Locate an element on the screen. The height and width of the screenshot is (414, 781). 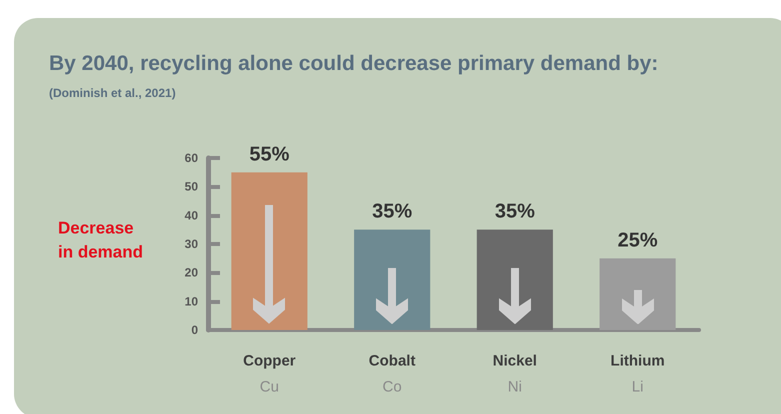
y-tick-label: 30 is located at coordinates (191, 244).